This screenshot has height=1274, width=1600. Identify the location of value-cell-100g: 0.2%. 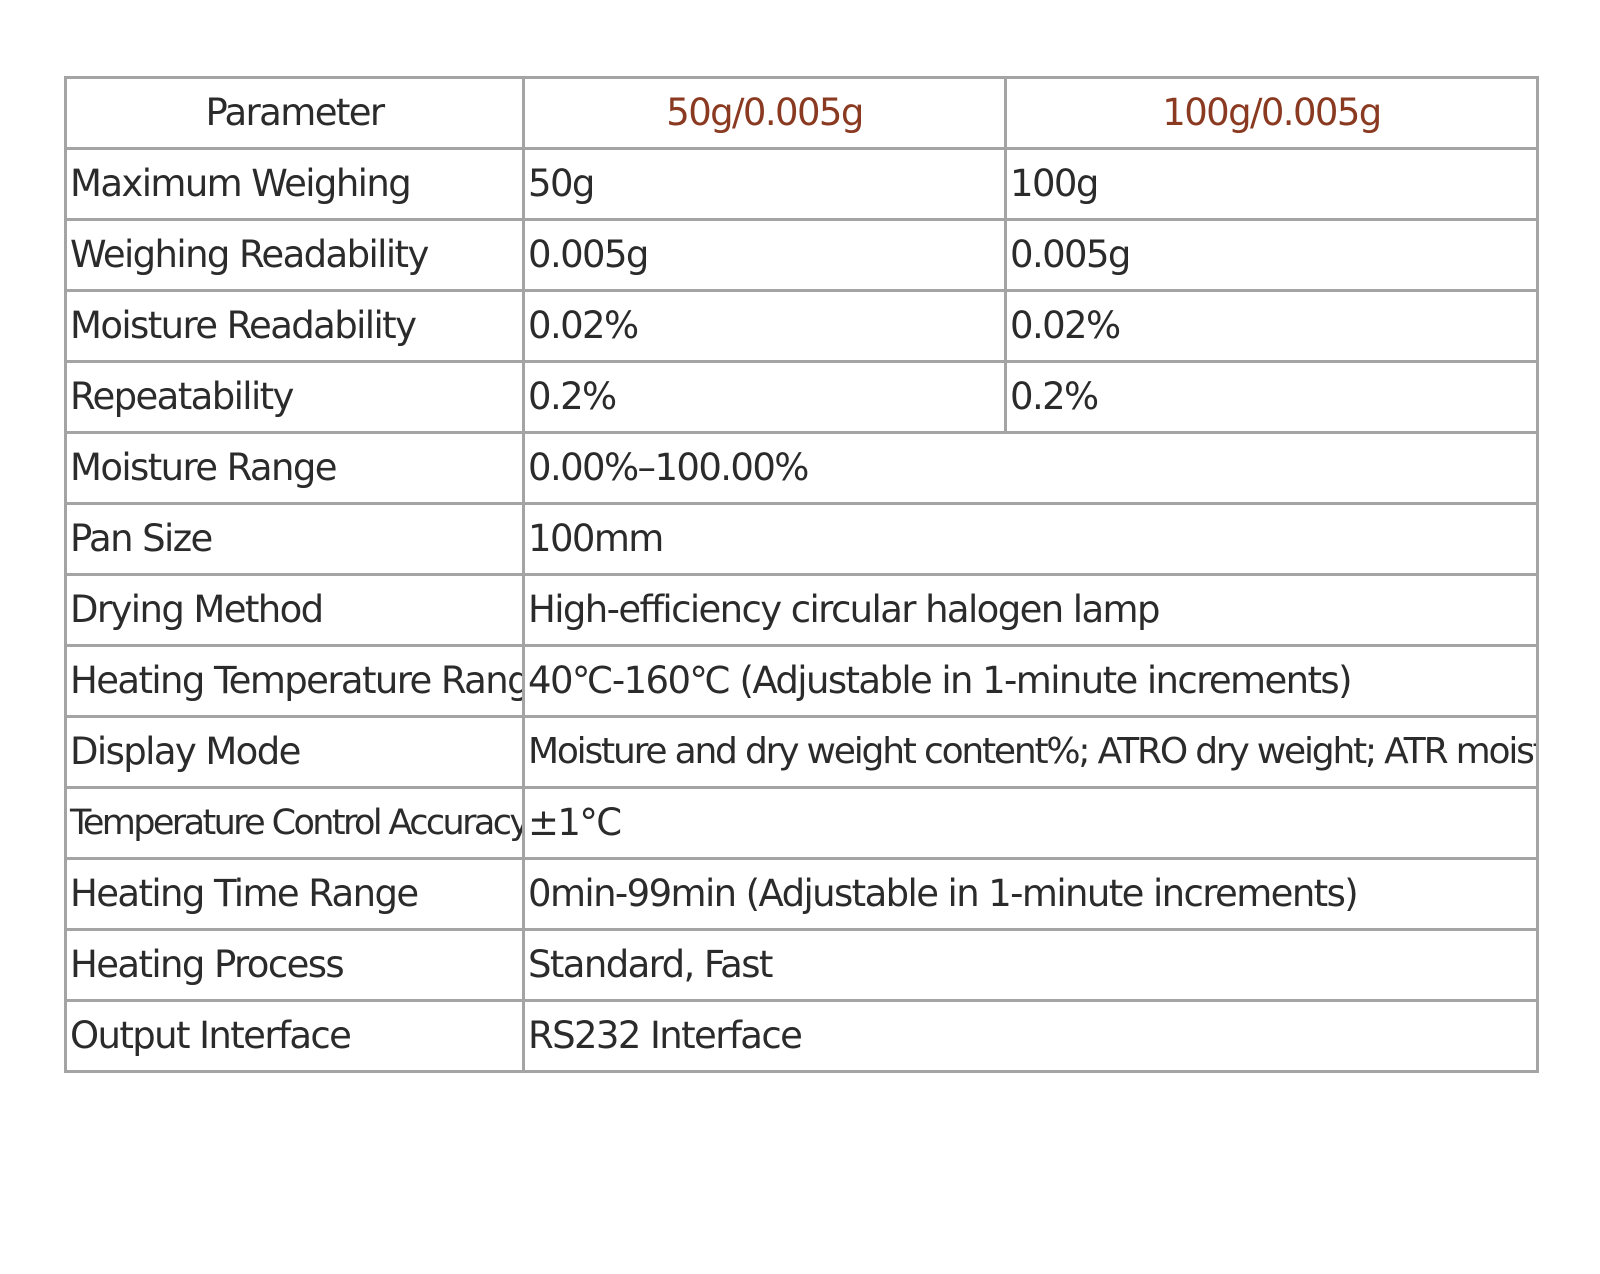
(1271, 397).